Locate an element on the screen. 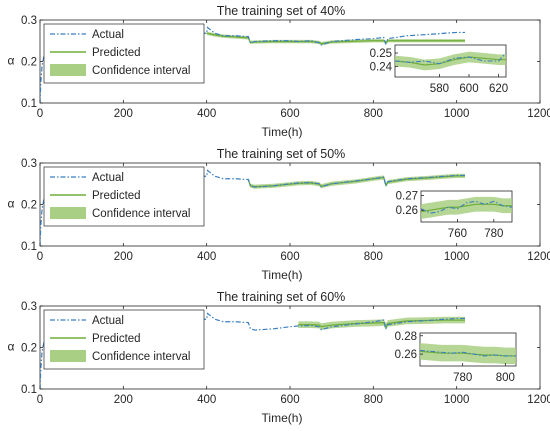  legend-box is located at coordinates (124, 196).